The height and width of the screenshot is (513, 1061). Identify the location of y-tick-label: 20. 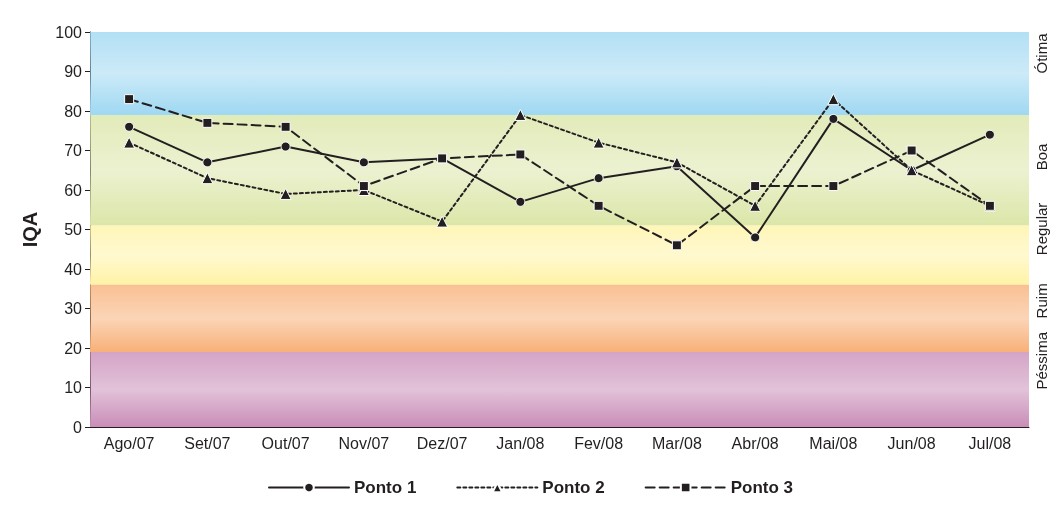
(73, 348).